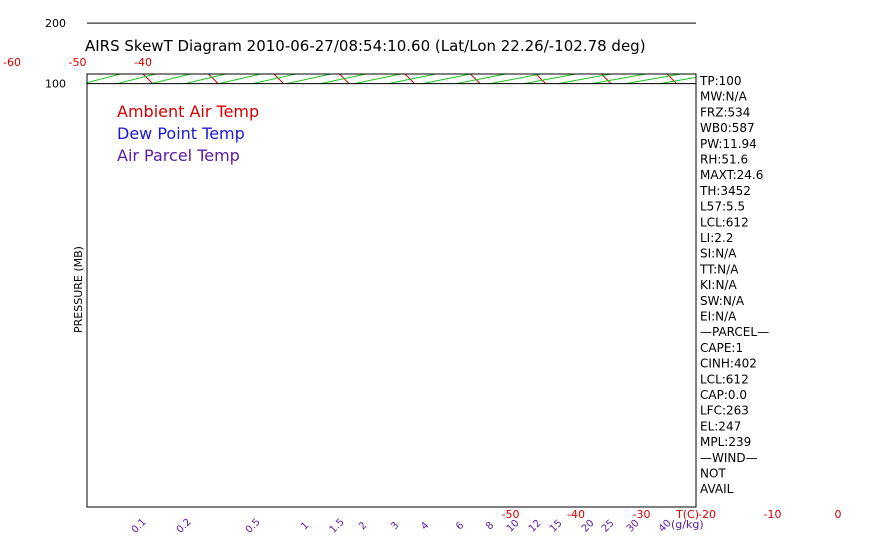 This screenshot has width=870, height=560. Describe the element at coordinates (724, 411) in the screenshot. I see `stability-index-label: LFC:263` at that location.